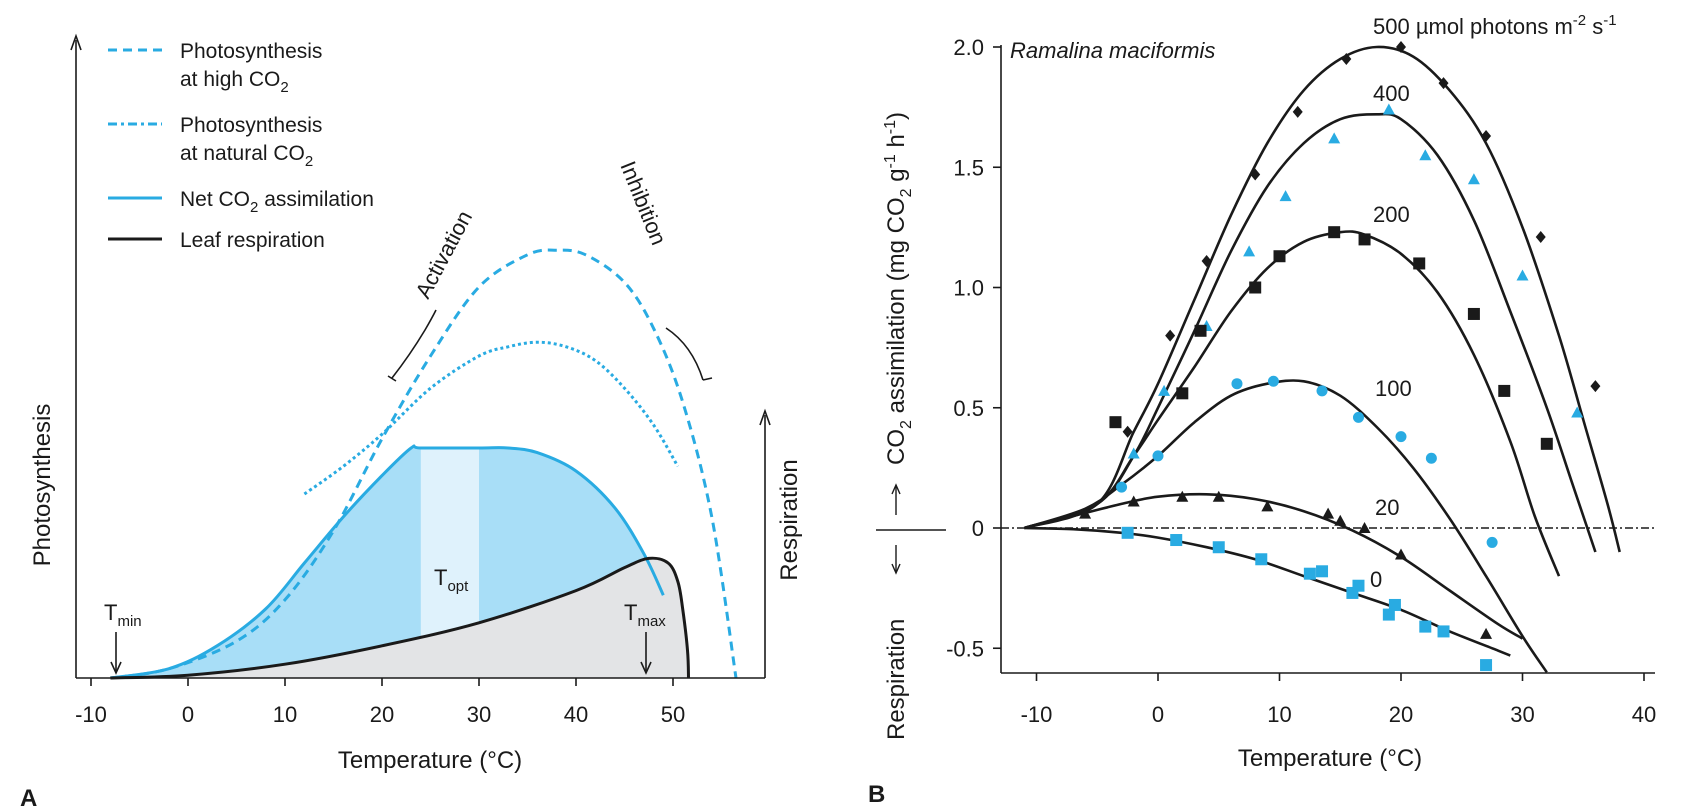 The height and width of the screenshot is (812, 1682). What do you see at coordinates (252, 240) in the screenshot?
I see `legend-leaf-respiration-label: Leaf respiration` at bounding box center [252, 240].